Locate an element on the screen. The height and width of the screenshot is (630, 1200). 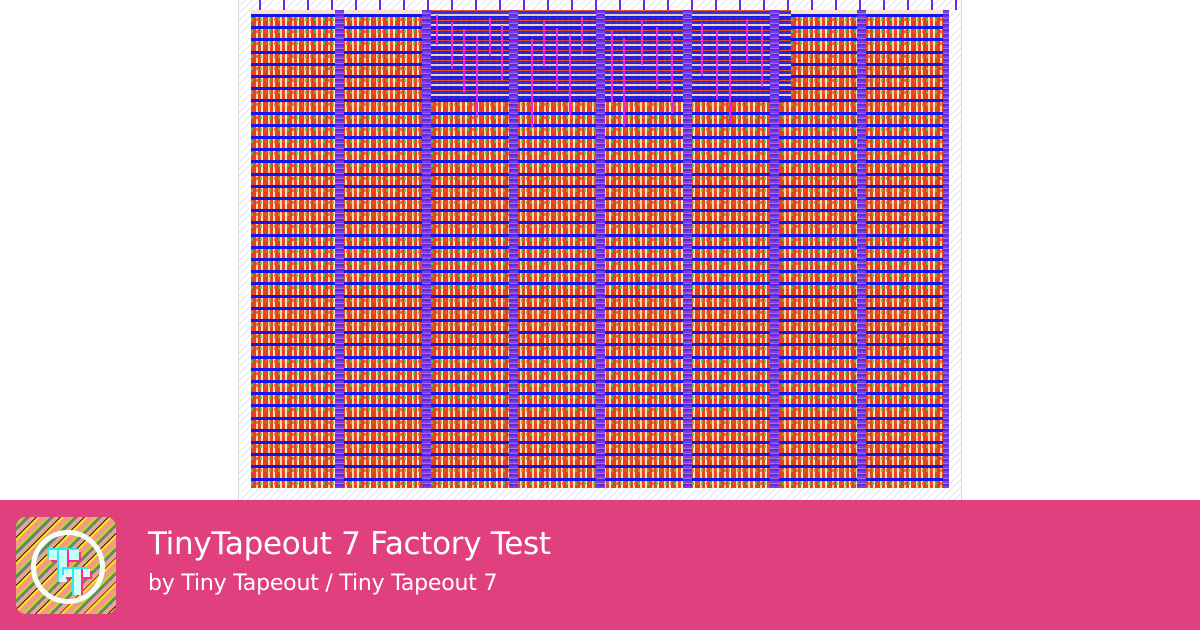
logo-t2-stem is located at coordinates (77, 582).